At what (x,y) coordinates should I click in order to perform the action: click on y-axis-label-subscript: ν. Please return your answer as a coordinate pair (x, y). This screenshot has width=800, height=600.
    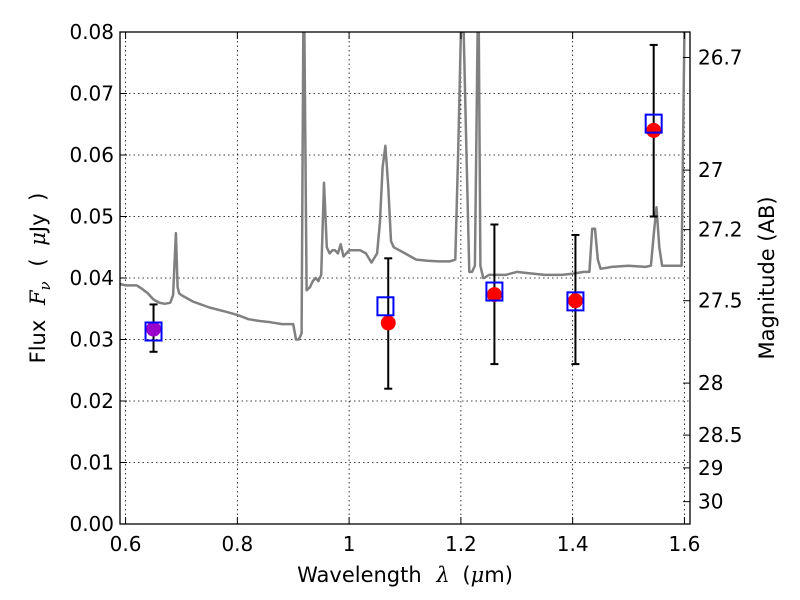
    Looking at the image, I should click on (45, 285).